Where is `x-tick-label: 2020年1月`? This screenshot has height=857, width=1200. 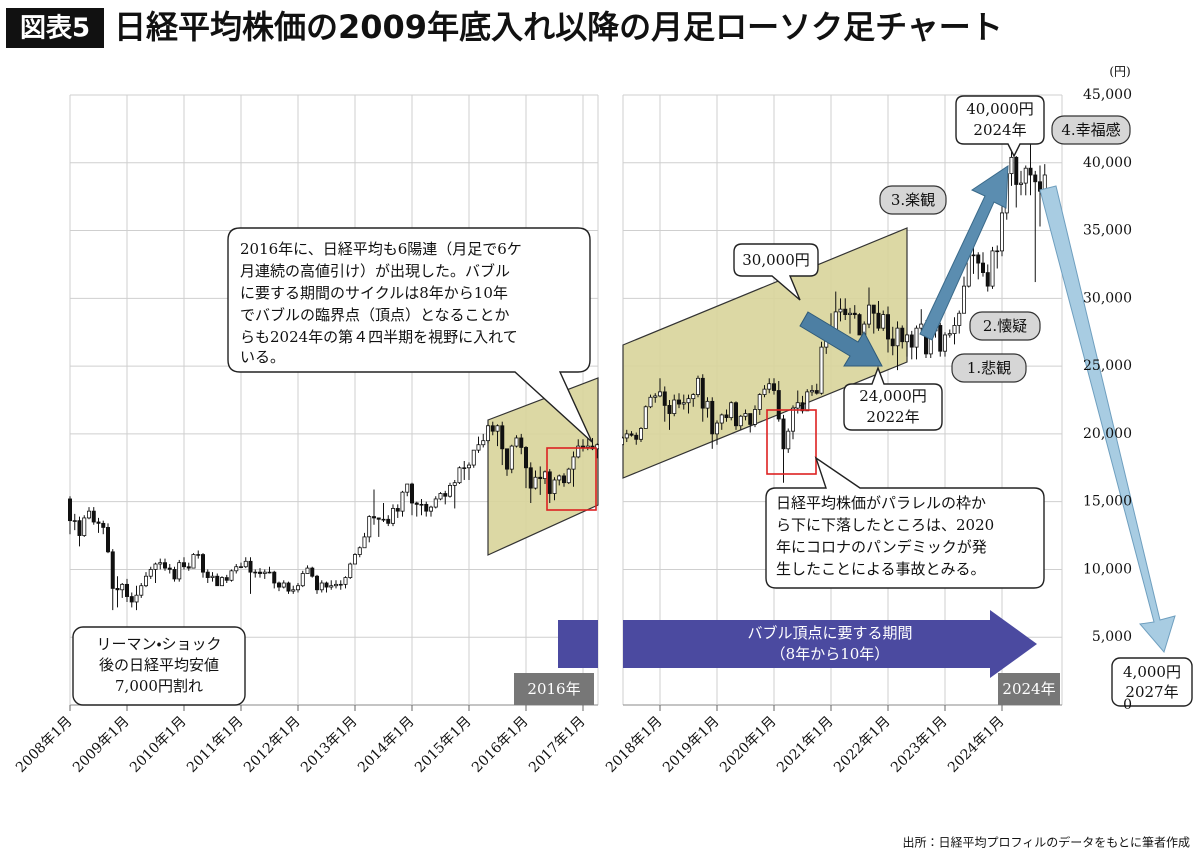
x-tick-label: 2020年1月 is located at coordinates (748, 744).